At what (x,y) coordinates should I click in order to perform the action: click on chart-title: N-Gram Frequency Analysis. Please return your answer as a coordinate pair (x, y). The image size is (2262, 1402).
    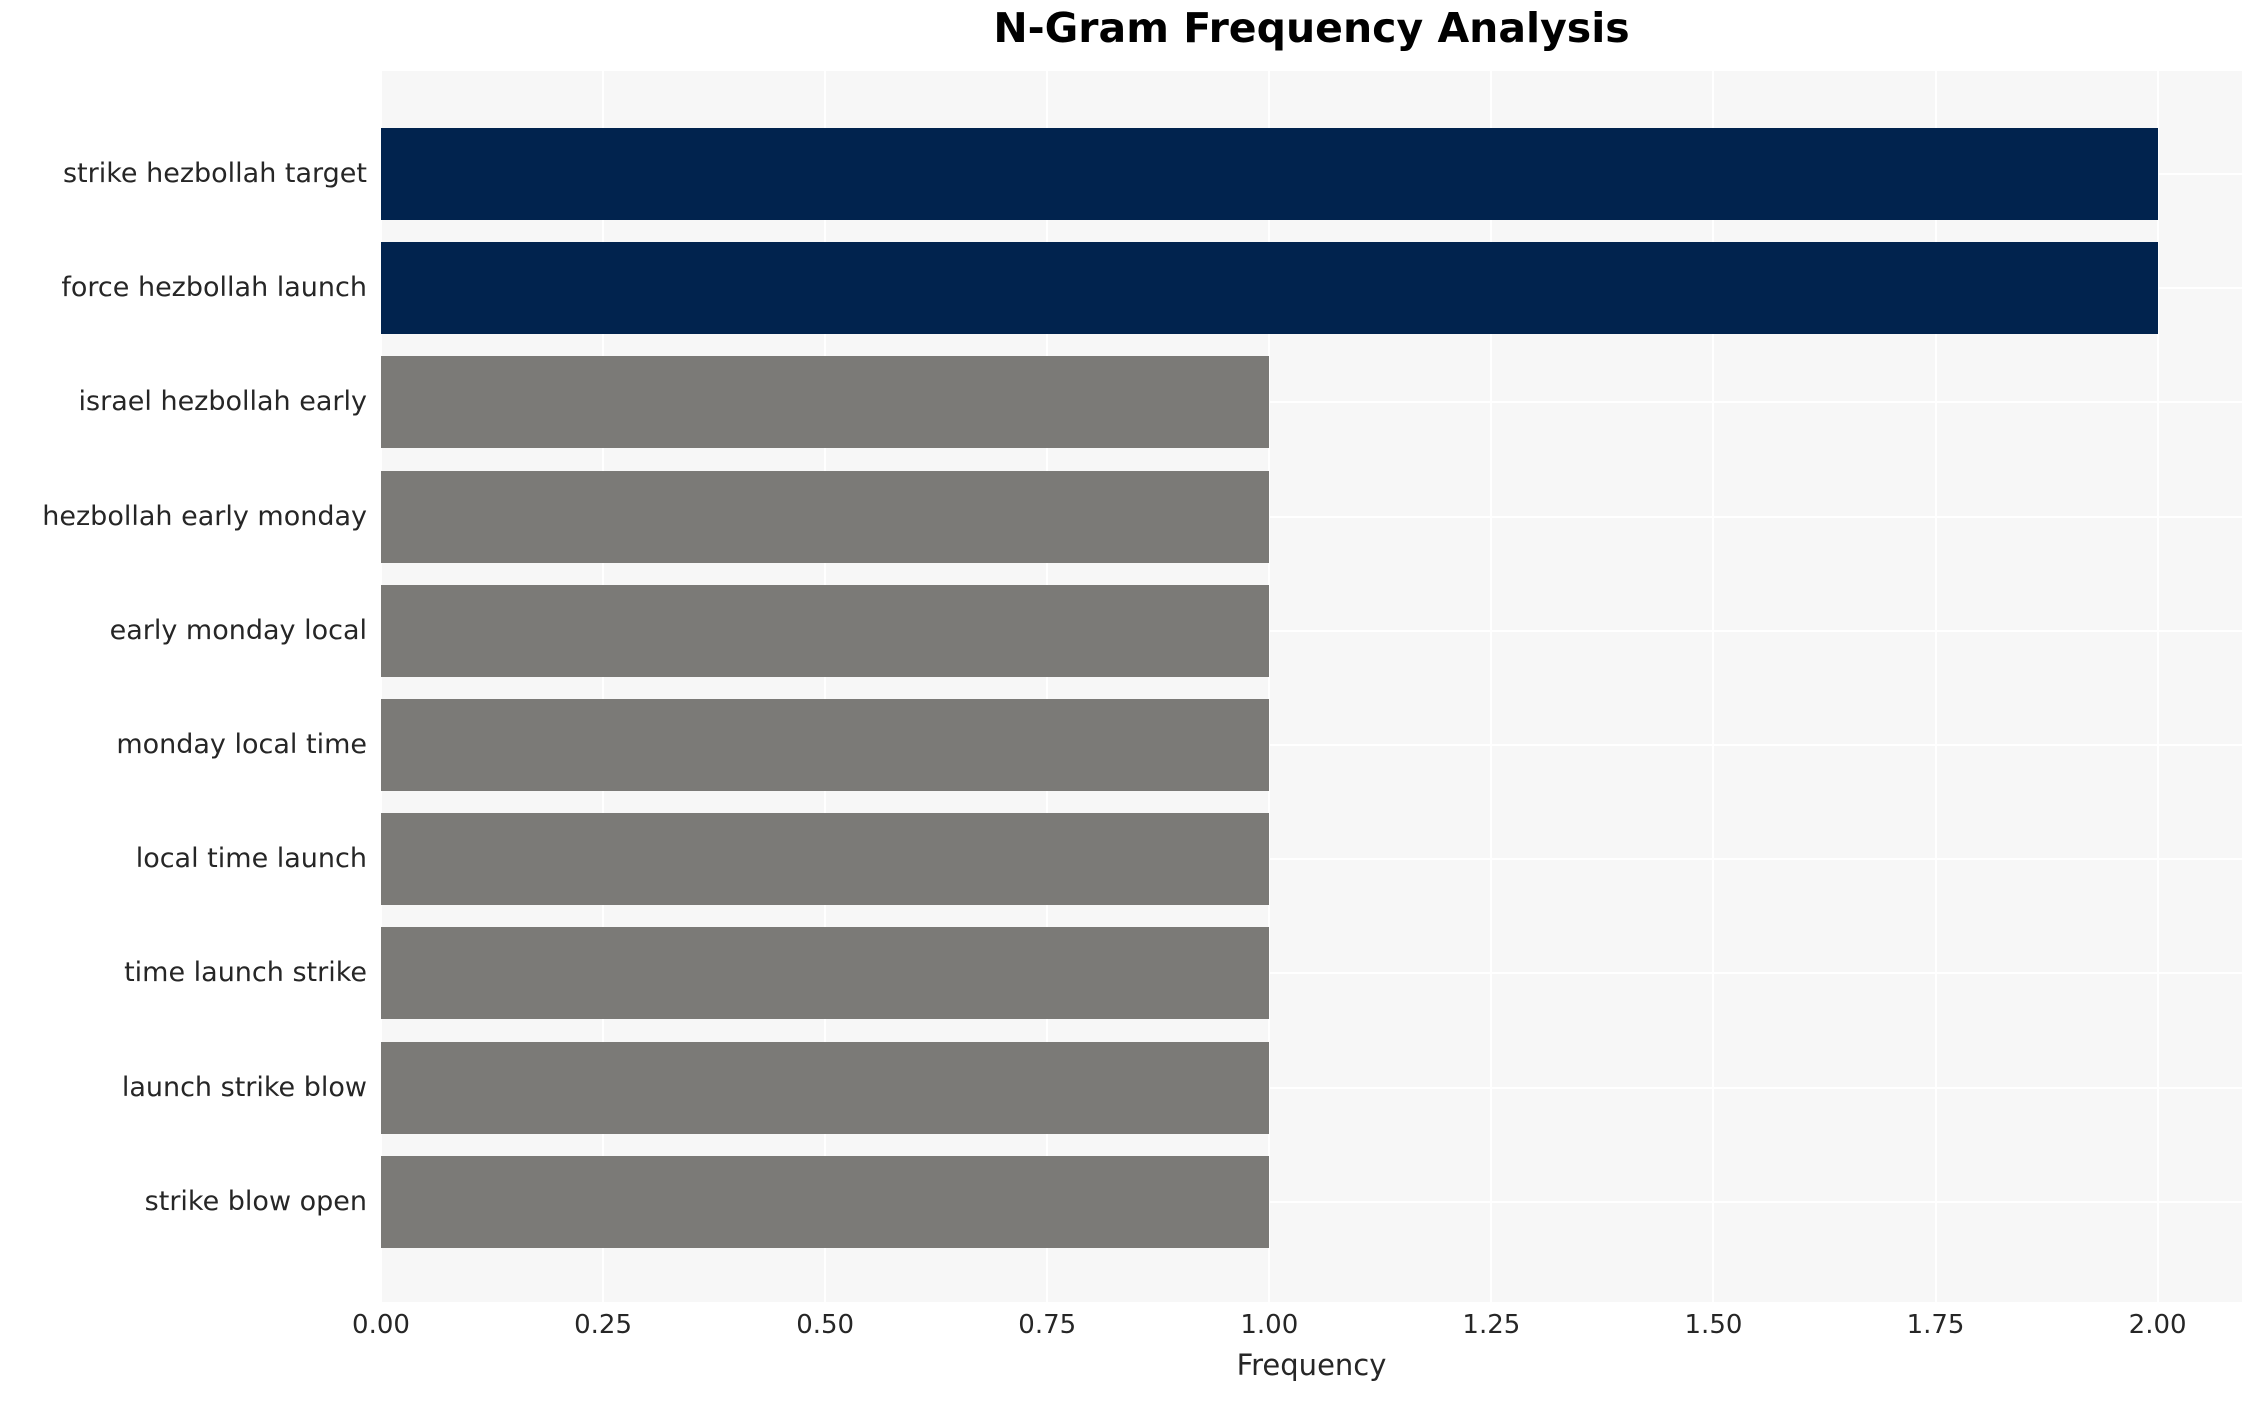
    Looking at the image, I should click on (1311, 28).